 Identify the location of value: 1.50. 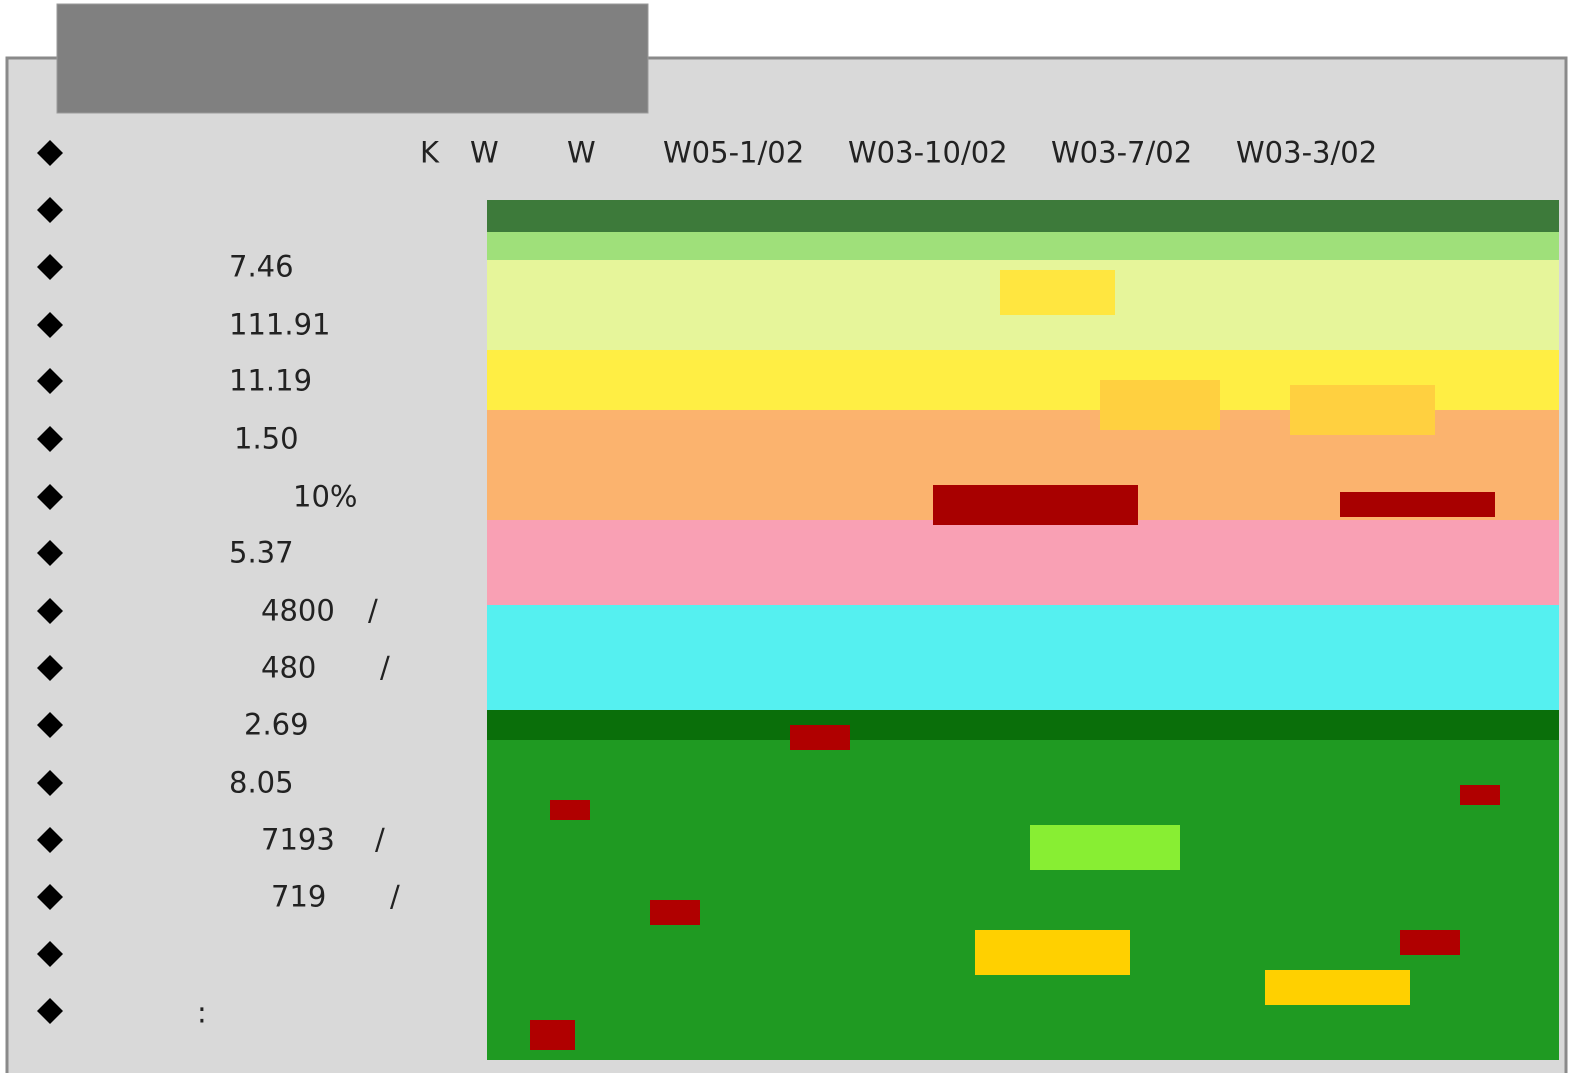
(266, 438).